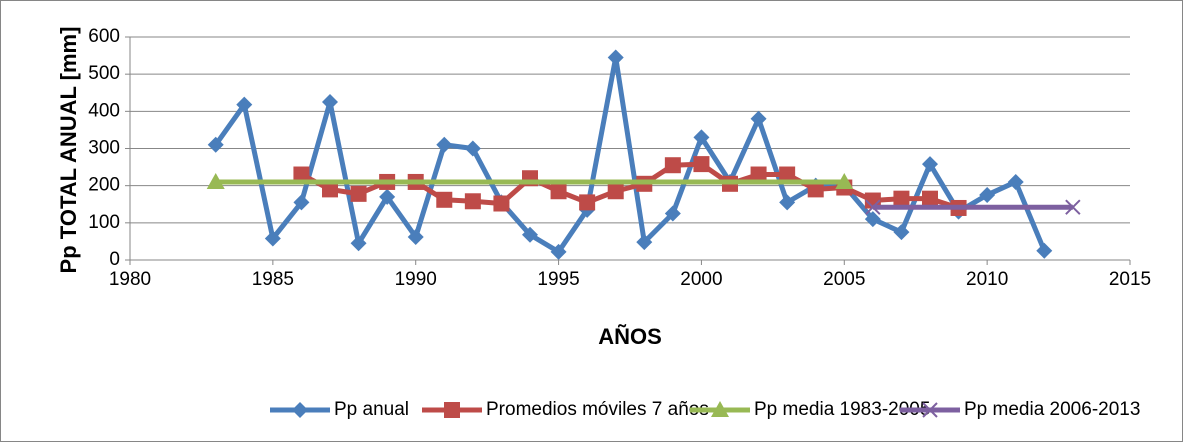  Describe the element at coordinates (1052, 409) in the screenshot. I see `legend-label: Pp media 2006-2013` at that location.